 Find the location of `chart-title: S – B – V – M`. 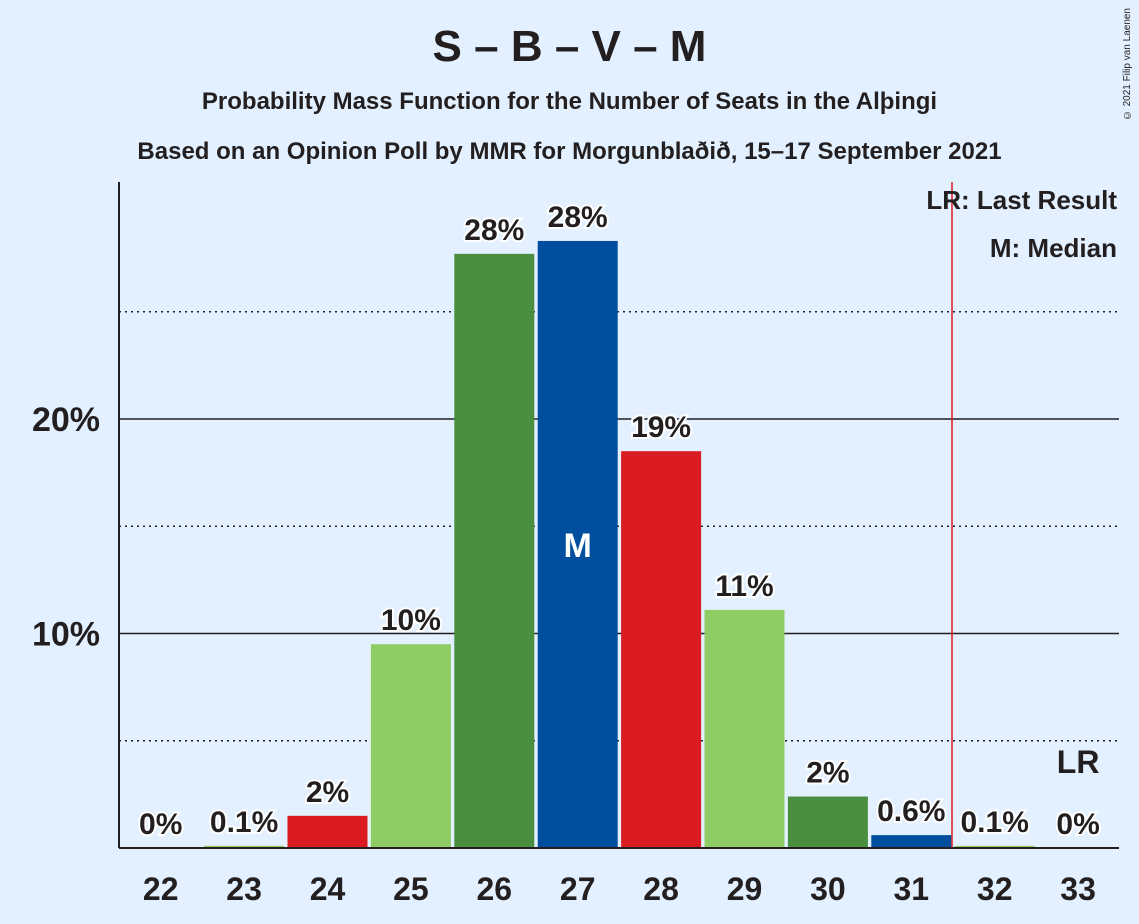

chart-title: S – B – V – M is located at coordinates (569, 46).